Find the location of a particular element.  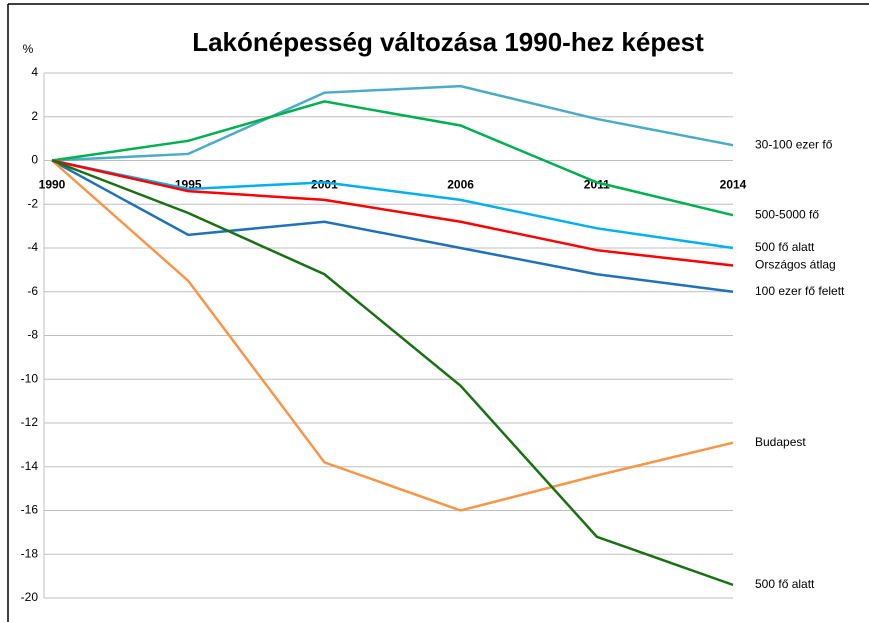

x-tick-label: 2011 is located at coordinates (597, 185).